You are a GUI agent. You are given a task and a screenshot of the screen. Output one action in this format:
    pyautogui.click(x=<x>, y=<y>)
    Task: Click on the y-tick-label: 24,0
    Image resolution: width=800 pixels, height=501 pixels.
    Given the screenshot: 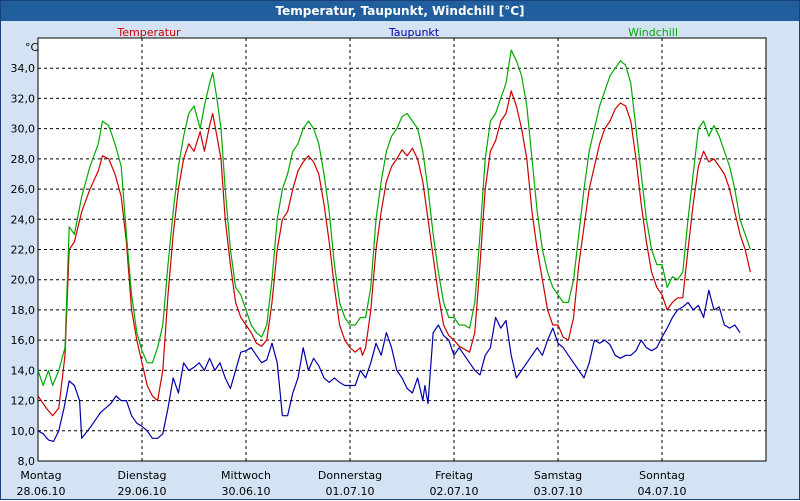 What is the action you would take?
    pyautogui.click(x=23, y=219)
    